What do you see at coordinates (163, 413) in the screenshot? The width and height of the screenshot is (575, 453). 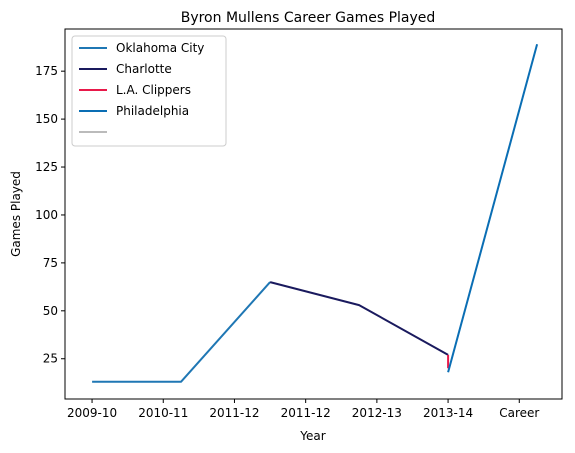 I see `x-tick-label: 2010-11` at bounding box center [163, 413].